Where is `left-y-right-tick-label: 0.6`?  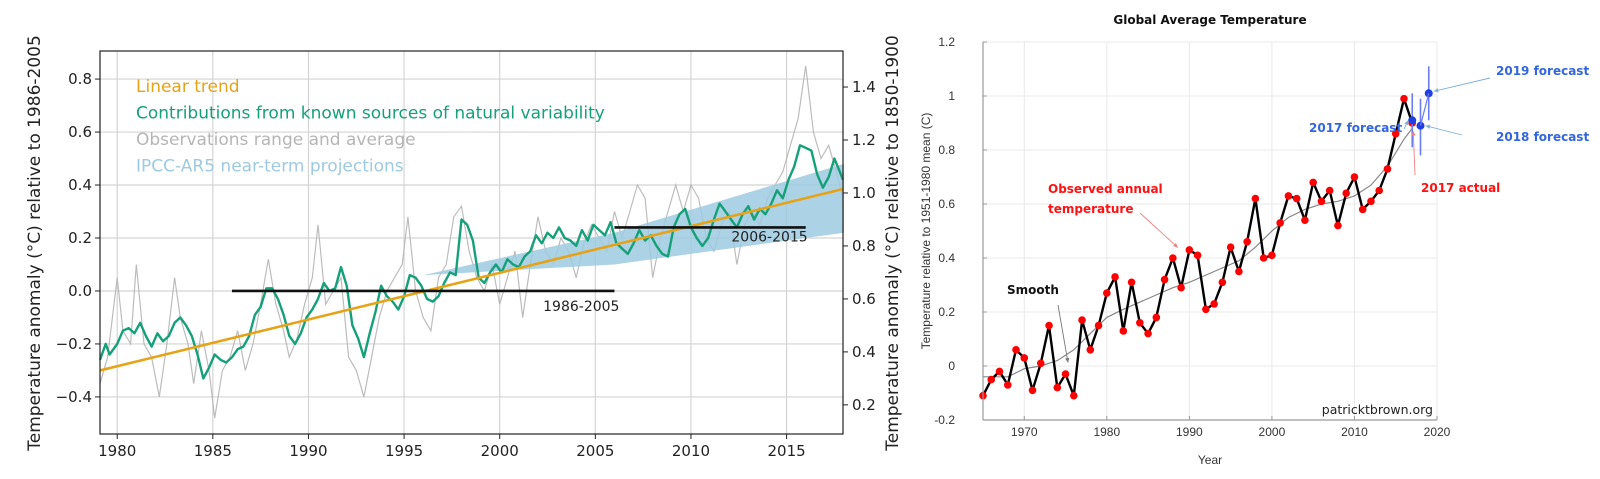
left-y-right-tick-label: 0.6 is located at coordinates (864, 299).